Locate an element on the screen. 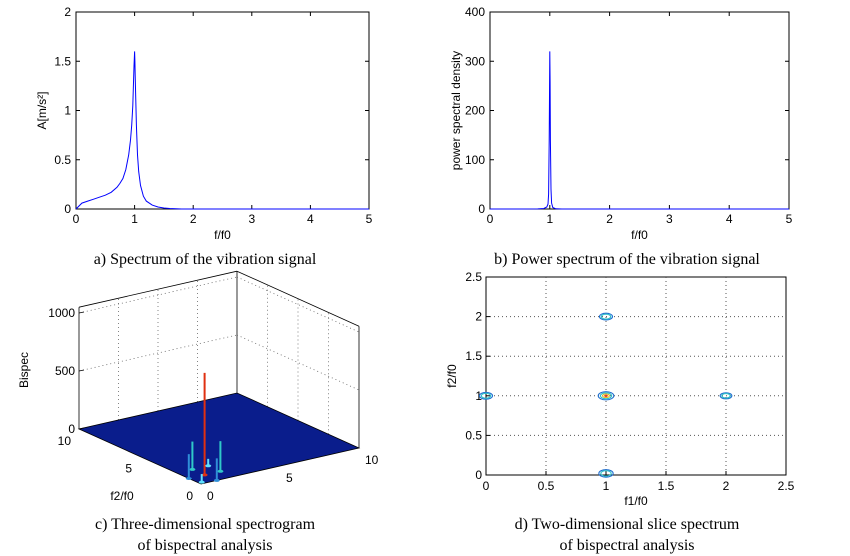  z-tick-label: 0 is located at coordinates (71, 429).